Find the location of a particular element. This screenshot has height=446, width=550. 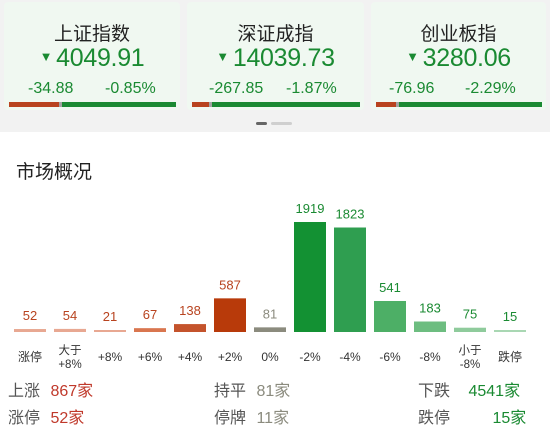

index-price: ▼ 4049.91 is located at coordinates (92, 58).